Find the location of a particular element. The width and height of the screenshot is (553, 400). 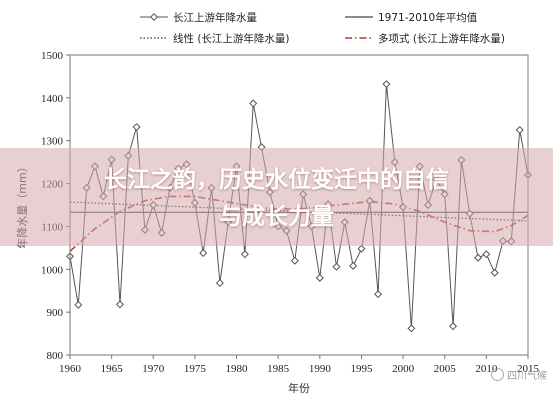

headline-line-1: 长江之韵，历史水位变迁中的自信 is located at coordinates (276, 180).